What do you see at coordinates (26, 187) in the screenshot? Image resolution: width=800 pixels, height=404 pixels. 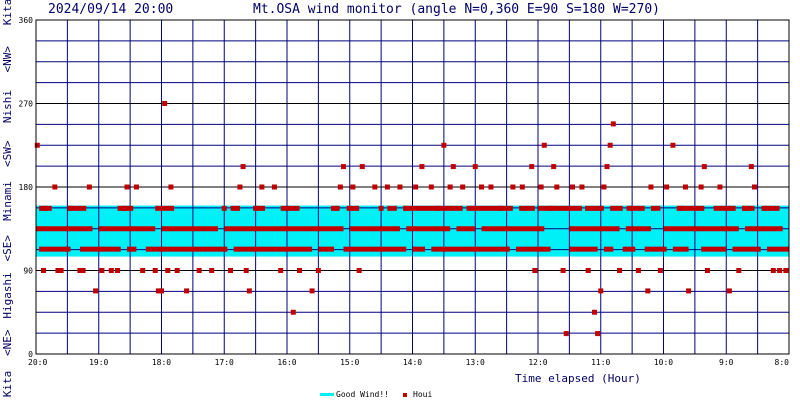 I see `y-tick-labels: 0 90 180 270 360` at bounding box center [26, 187].